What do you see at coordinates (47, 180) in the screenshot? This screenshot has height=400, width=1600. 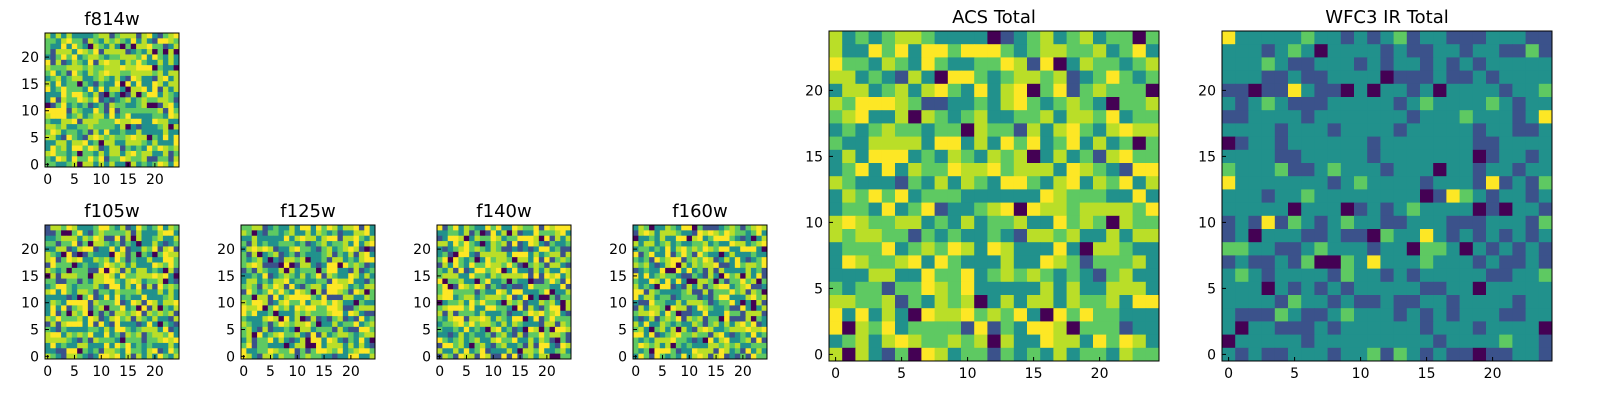 I see `x-tick-label: 0` at bounding box center [47, 180].